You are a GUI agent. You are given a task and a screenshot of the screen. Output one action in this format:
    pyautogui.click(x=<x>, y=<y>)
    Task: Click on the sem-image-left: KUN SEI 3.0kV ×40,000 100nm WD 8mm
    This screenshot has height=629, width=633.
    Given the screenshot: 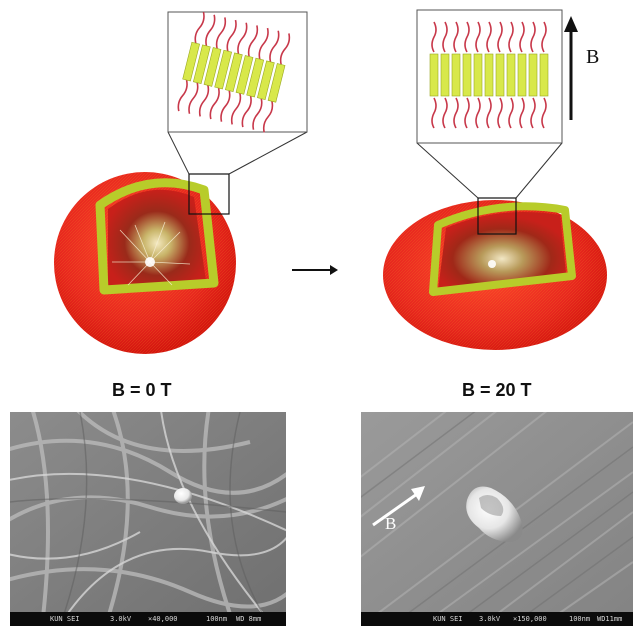 What is the action you would take?
    pyautogui.click(x=148, y=519)
    